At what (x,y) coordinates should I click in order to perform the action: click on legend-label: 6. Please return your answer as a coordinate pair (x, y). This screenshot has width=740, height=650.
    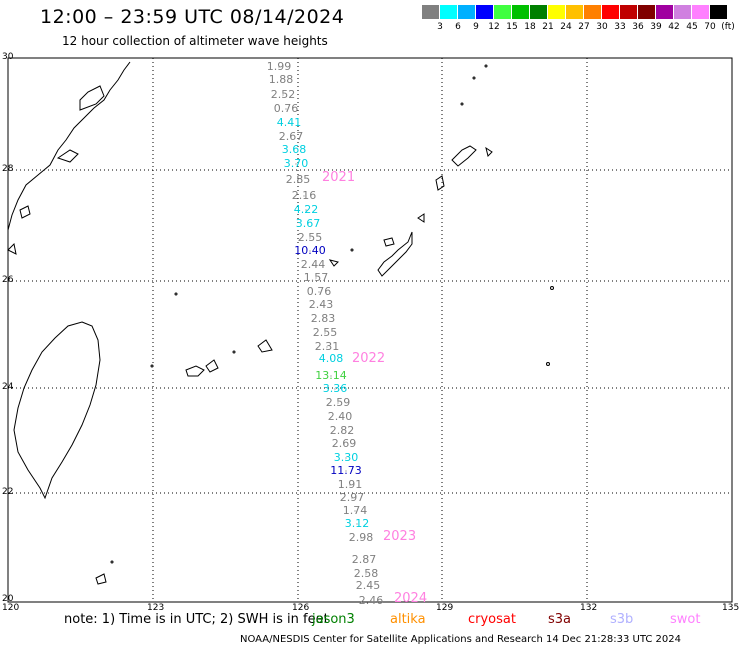
    Looking at the image, I should click on (458, 27).